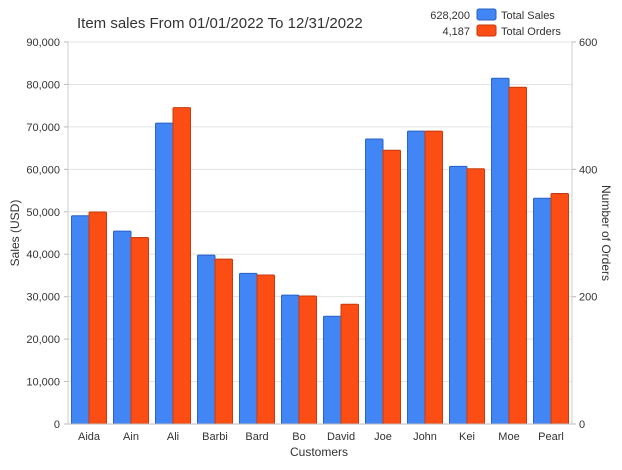 This screenshot has width=622, height=470. Describe the element at coordinates (319, 452) in the screenshot. I see `x-axis-label: Customers` at that location.